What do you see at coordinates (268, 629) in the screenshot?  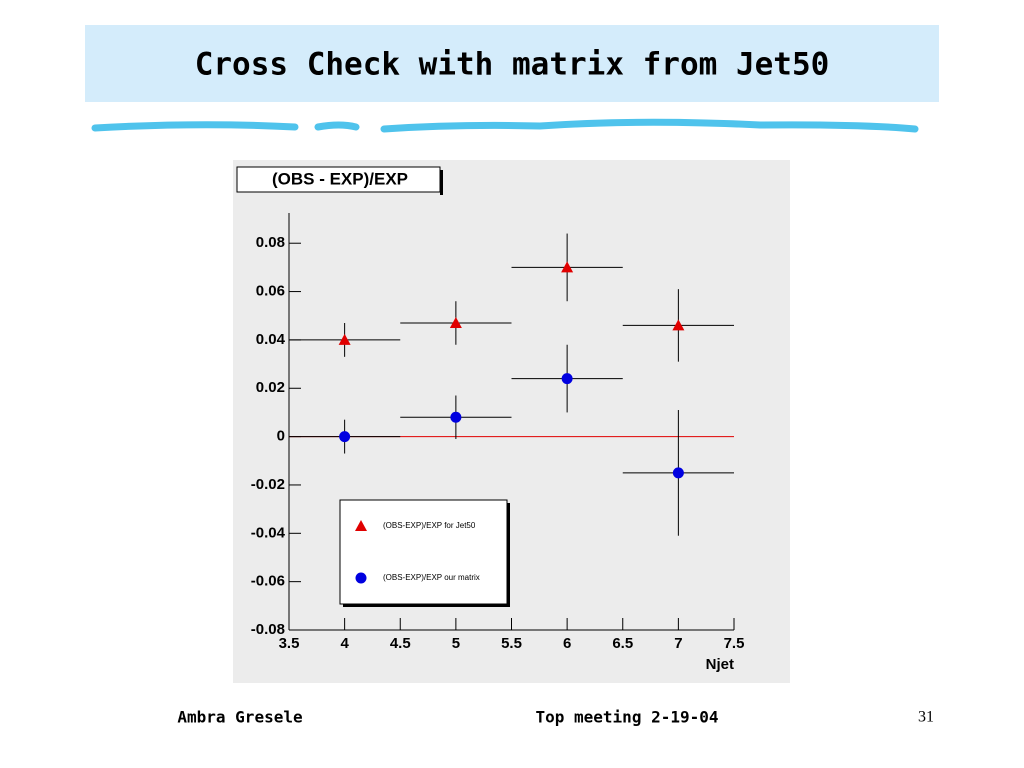 I see `y-tick-label: -0.08` at bounding box center [268, 629].